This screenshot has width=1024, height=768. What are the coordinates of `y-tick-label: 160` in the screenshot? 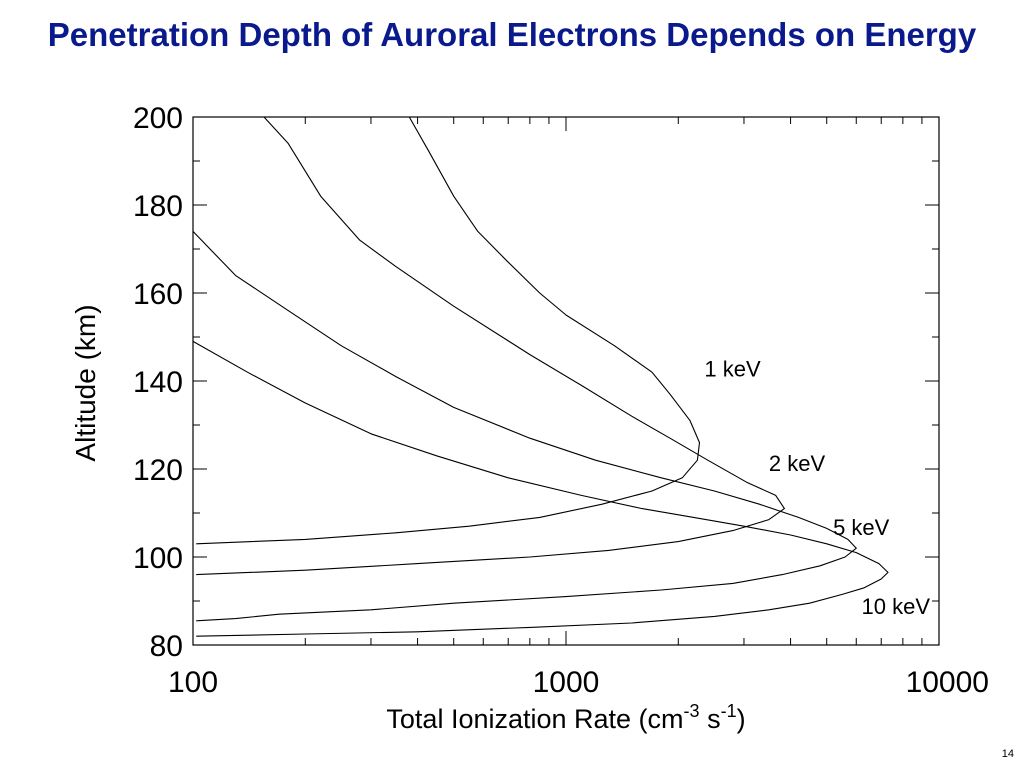 It's located at (158, 294).